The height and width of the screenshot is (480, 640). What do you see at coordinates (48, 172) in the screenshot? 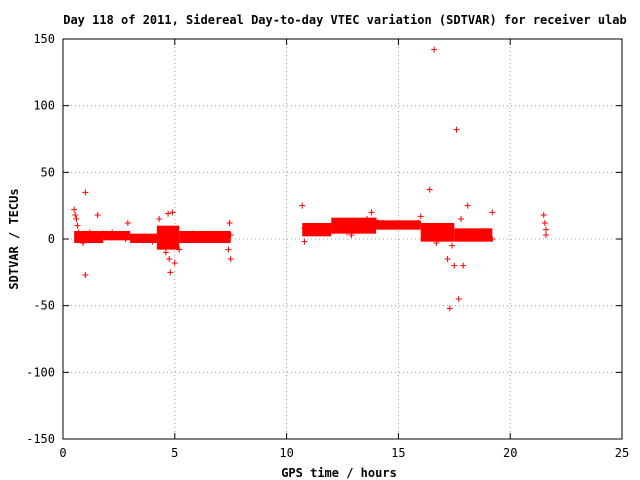
I see `y-tick-label: 50` at bounding box center [48, 172].